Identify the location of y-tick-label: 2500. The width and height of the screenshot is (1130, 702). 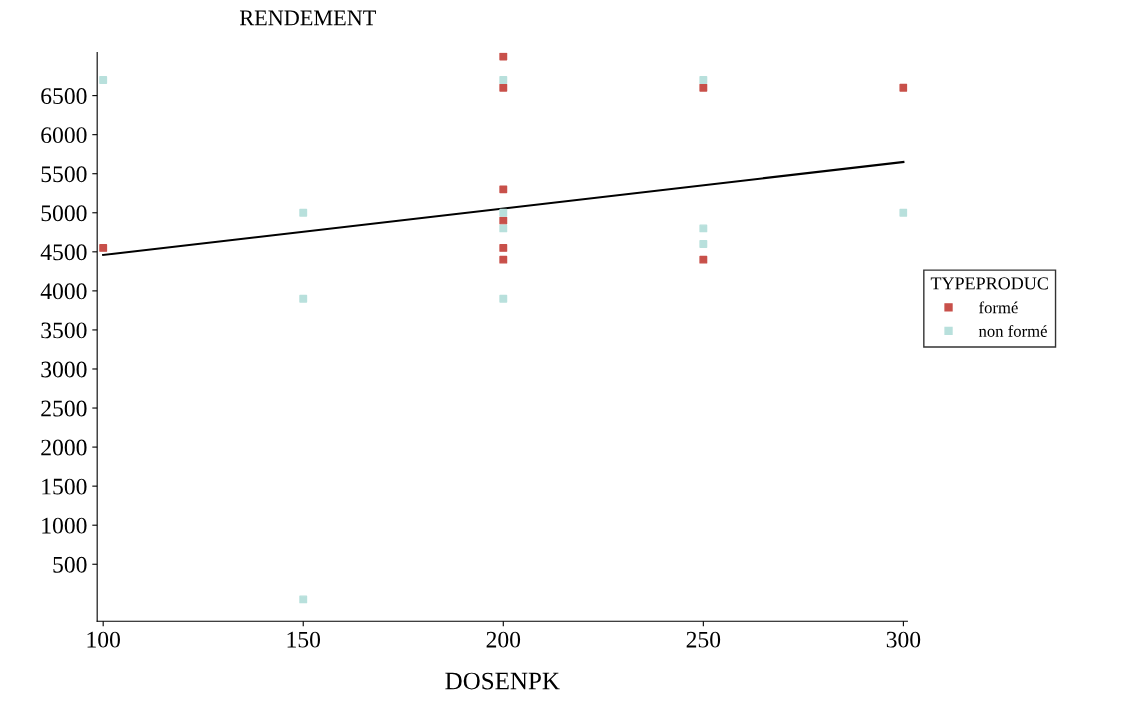
(64, 408).